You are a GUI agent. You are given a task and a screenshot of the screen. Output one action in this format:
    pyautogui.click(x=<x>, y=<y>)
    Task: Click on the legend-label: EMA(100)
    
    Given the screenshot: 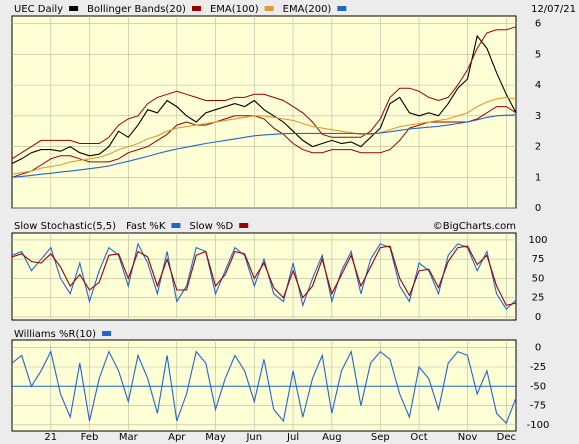 What is the action you would take?
    pyautogui.click(x=234, y=9)
    